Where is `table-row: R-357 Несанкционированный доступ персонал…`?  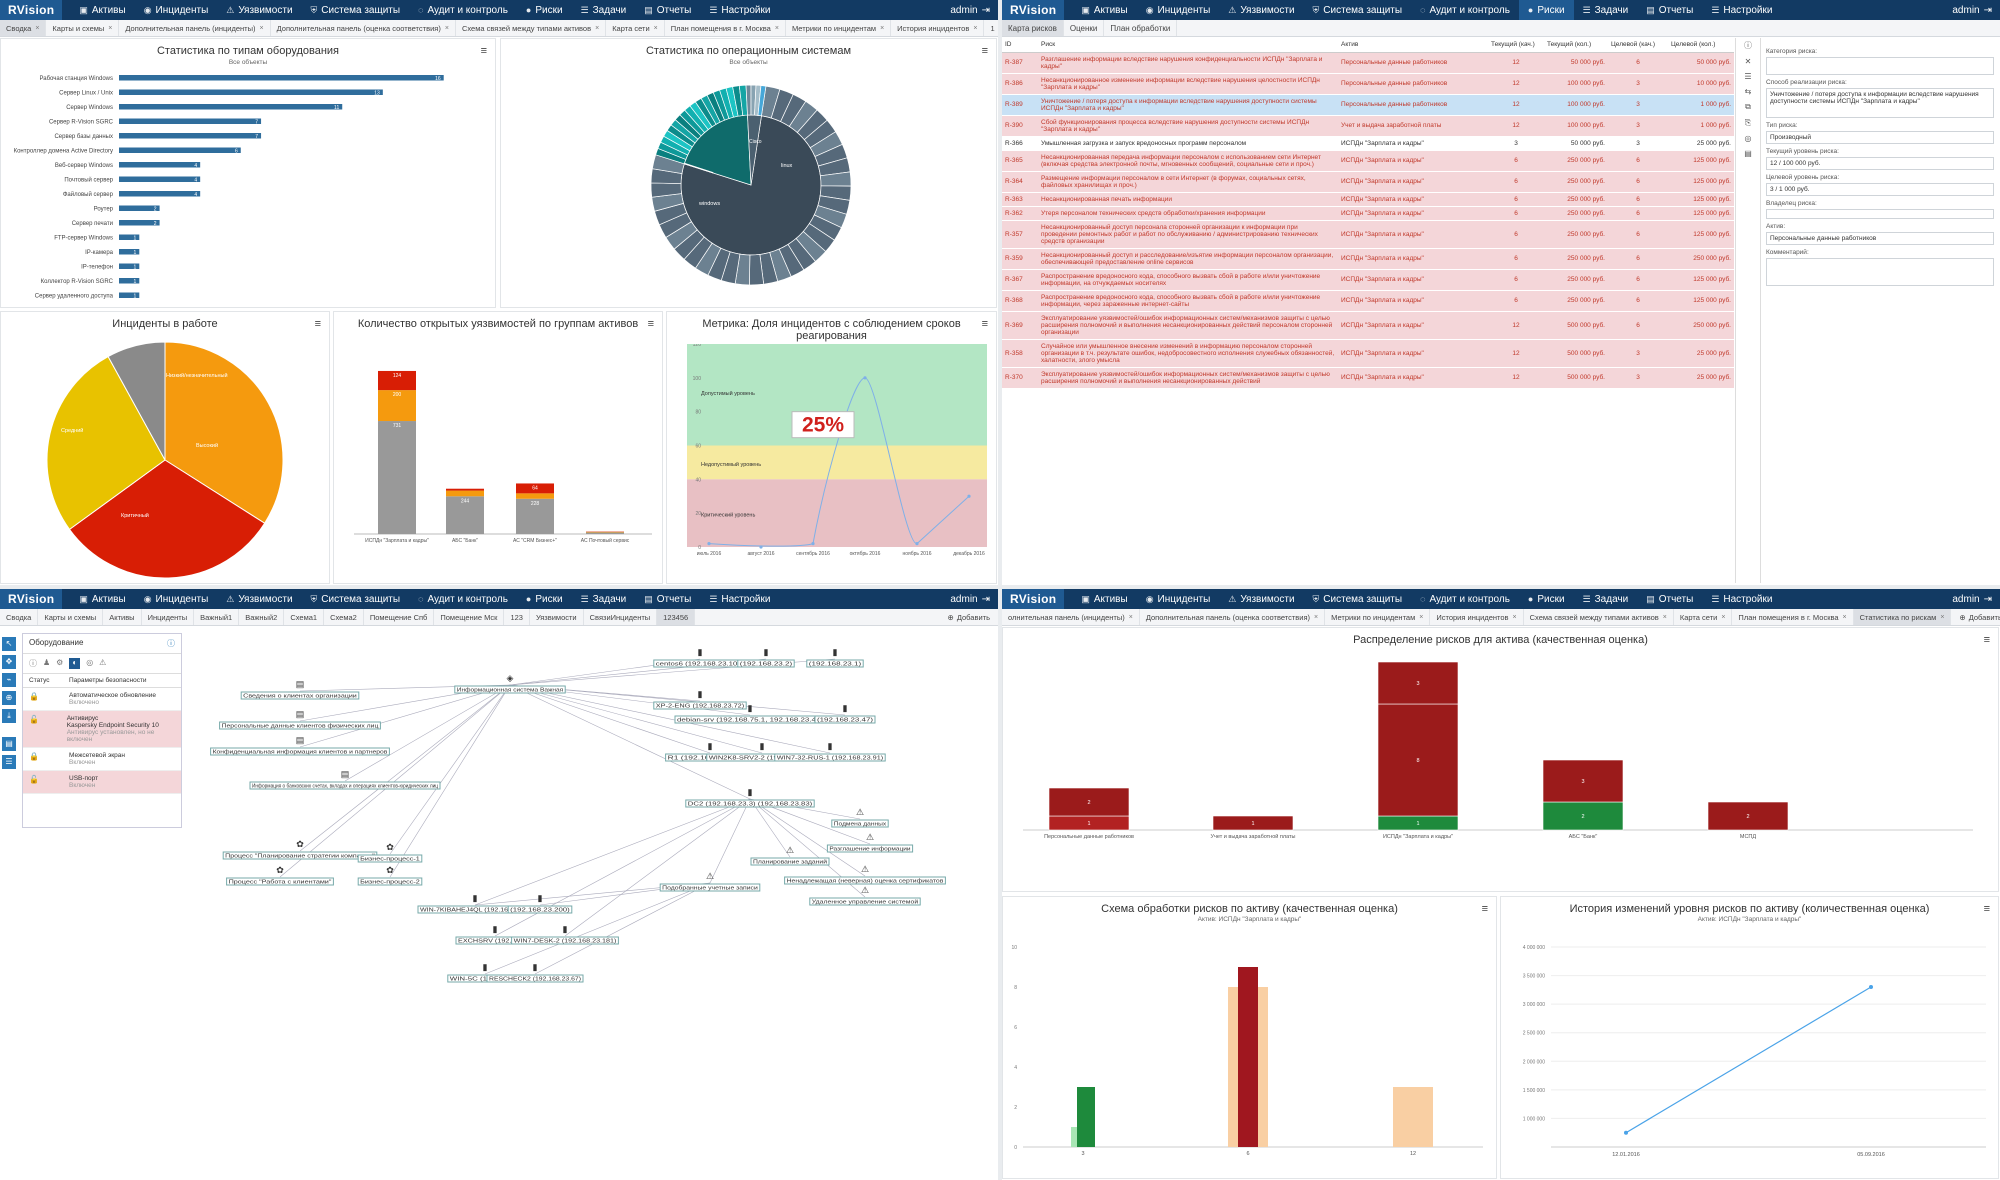 table-row: R-357 Несанкционированный доступ персонал… is located at coordinates (1368, 234).